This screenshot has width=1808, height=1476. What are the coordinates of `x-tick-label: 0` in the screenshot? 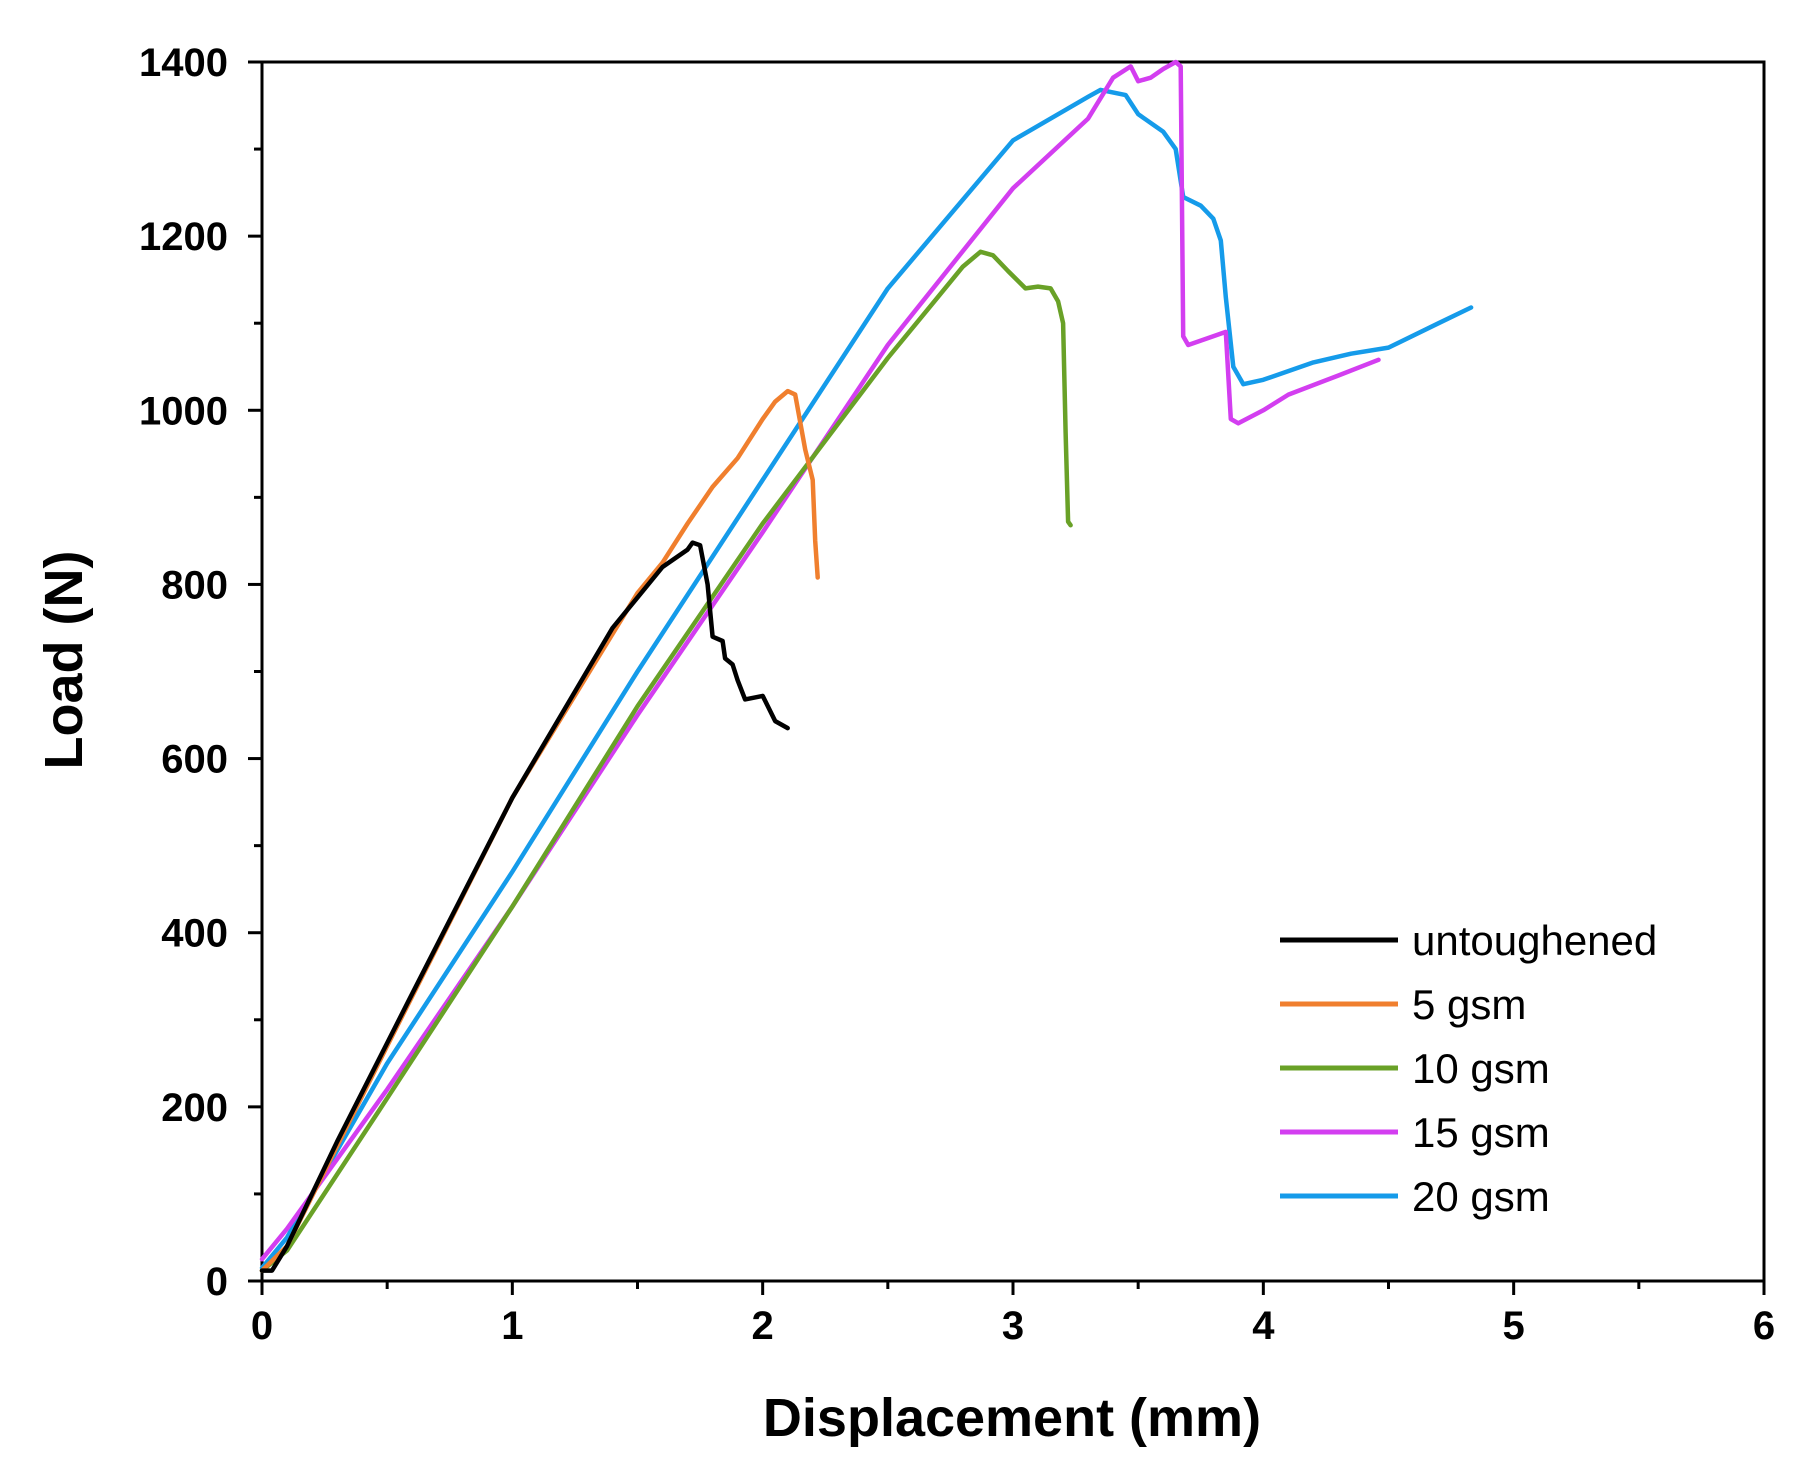 It's located at (262, 1326).